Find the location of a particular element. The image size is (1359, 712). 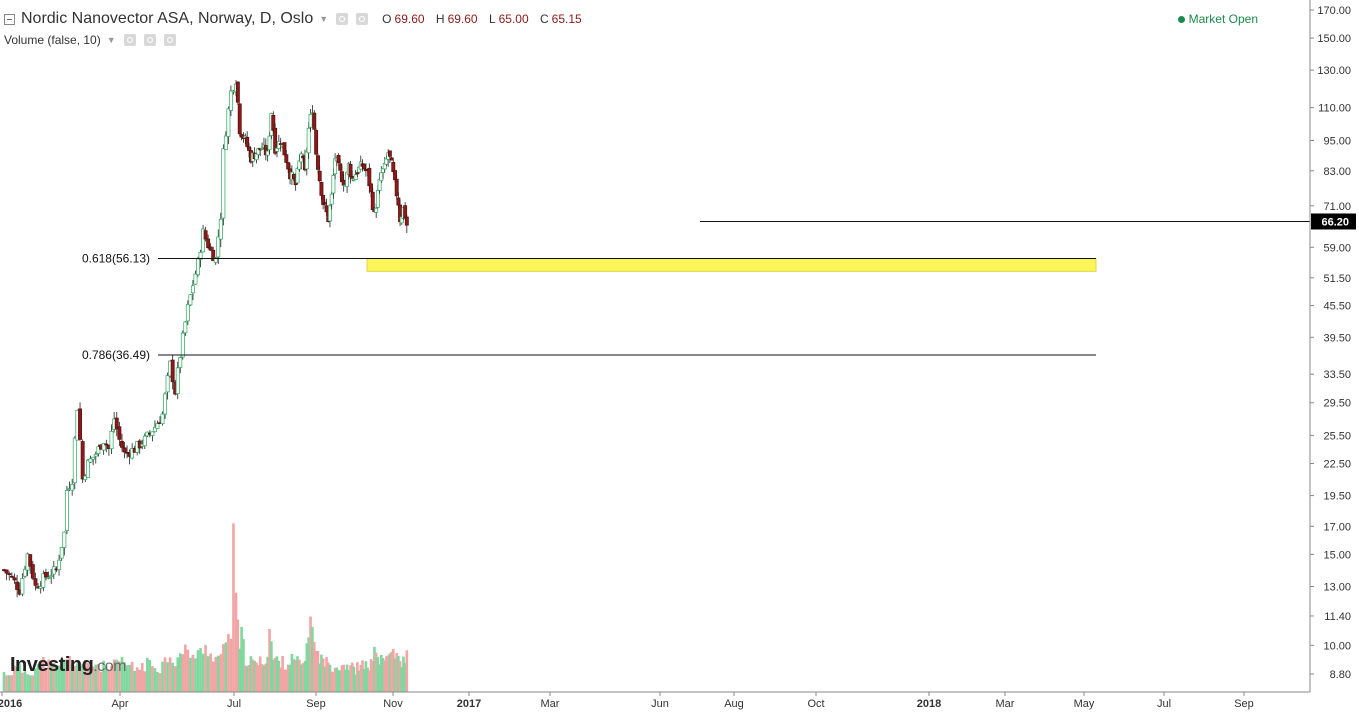

high-key: H is located at coordinates (440, 19).